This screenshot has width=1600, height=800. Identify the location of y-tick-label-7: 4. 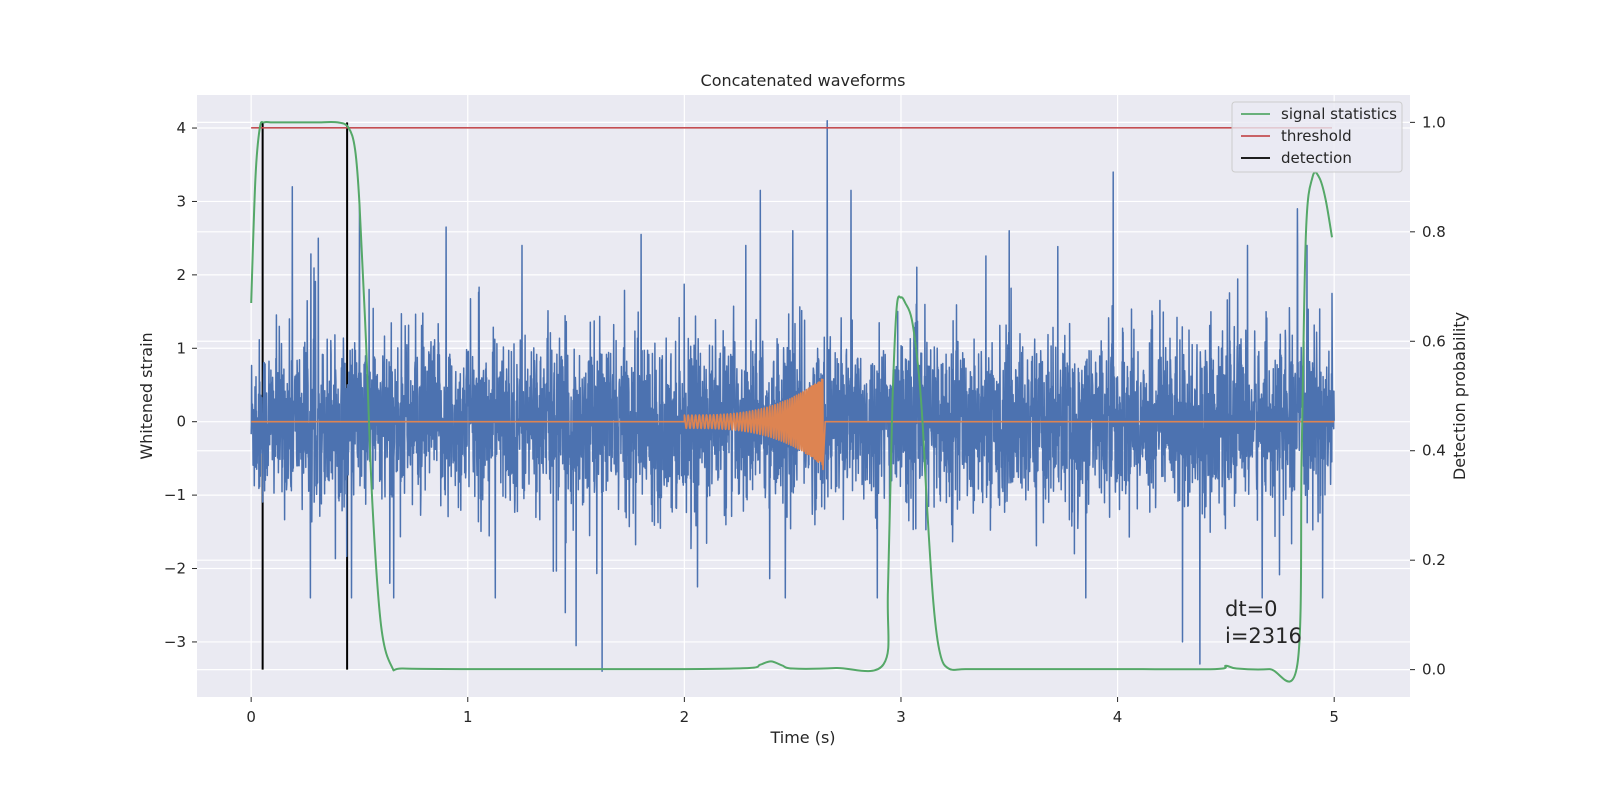
(181, 128).